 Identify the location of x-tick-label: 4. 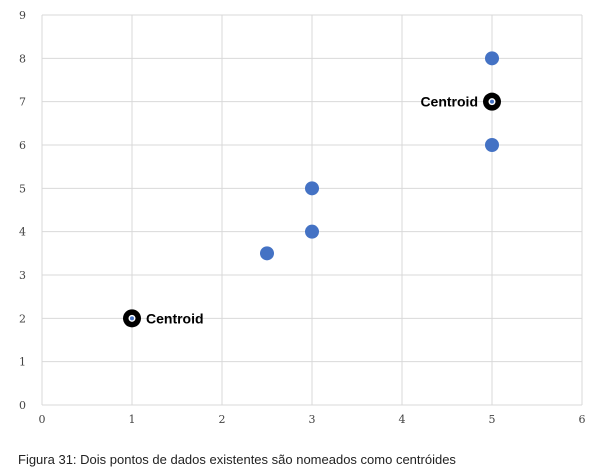
(402, 419).